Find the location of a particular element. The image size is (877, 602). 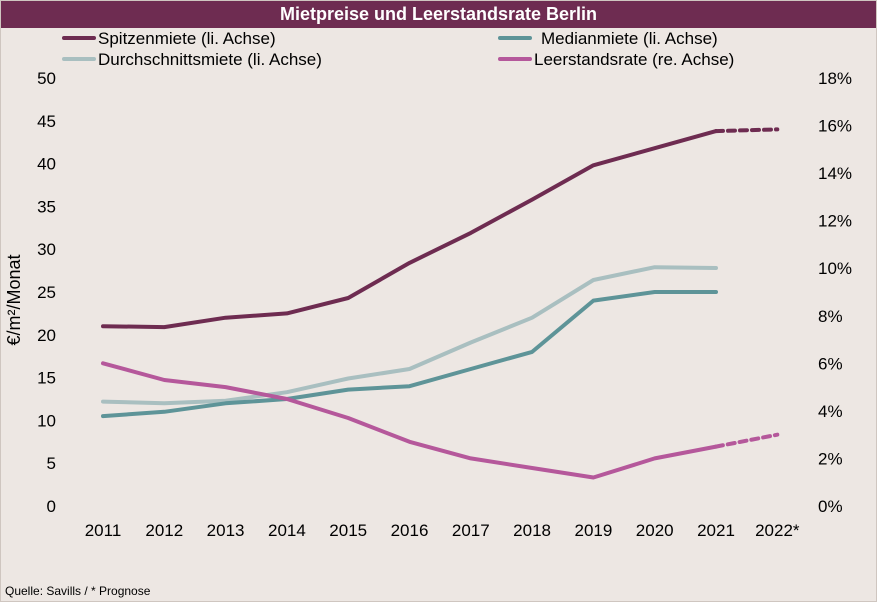

left-tick-label: 0 is located at coordinates (51, 506).